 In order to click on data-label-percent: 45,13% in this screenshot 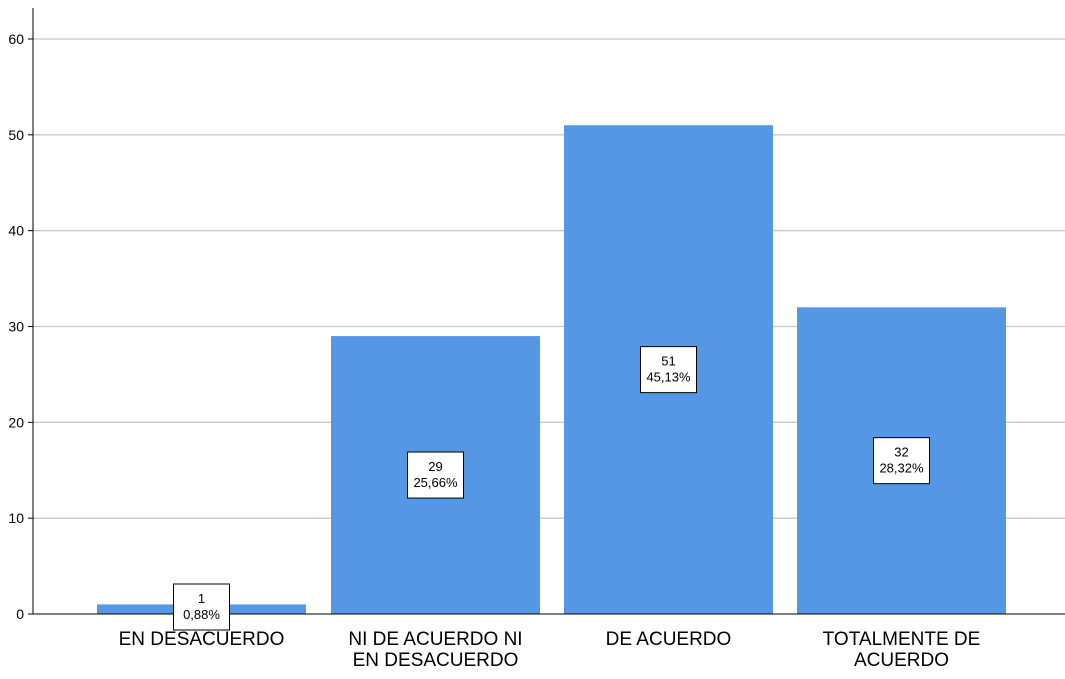, I will do `click(668, 377)`.